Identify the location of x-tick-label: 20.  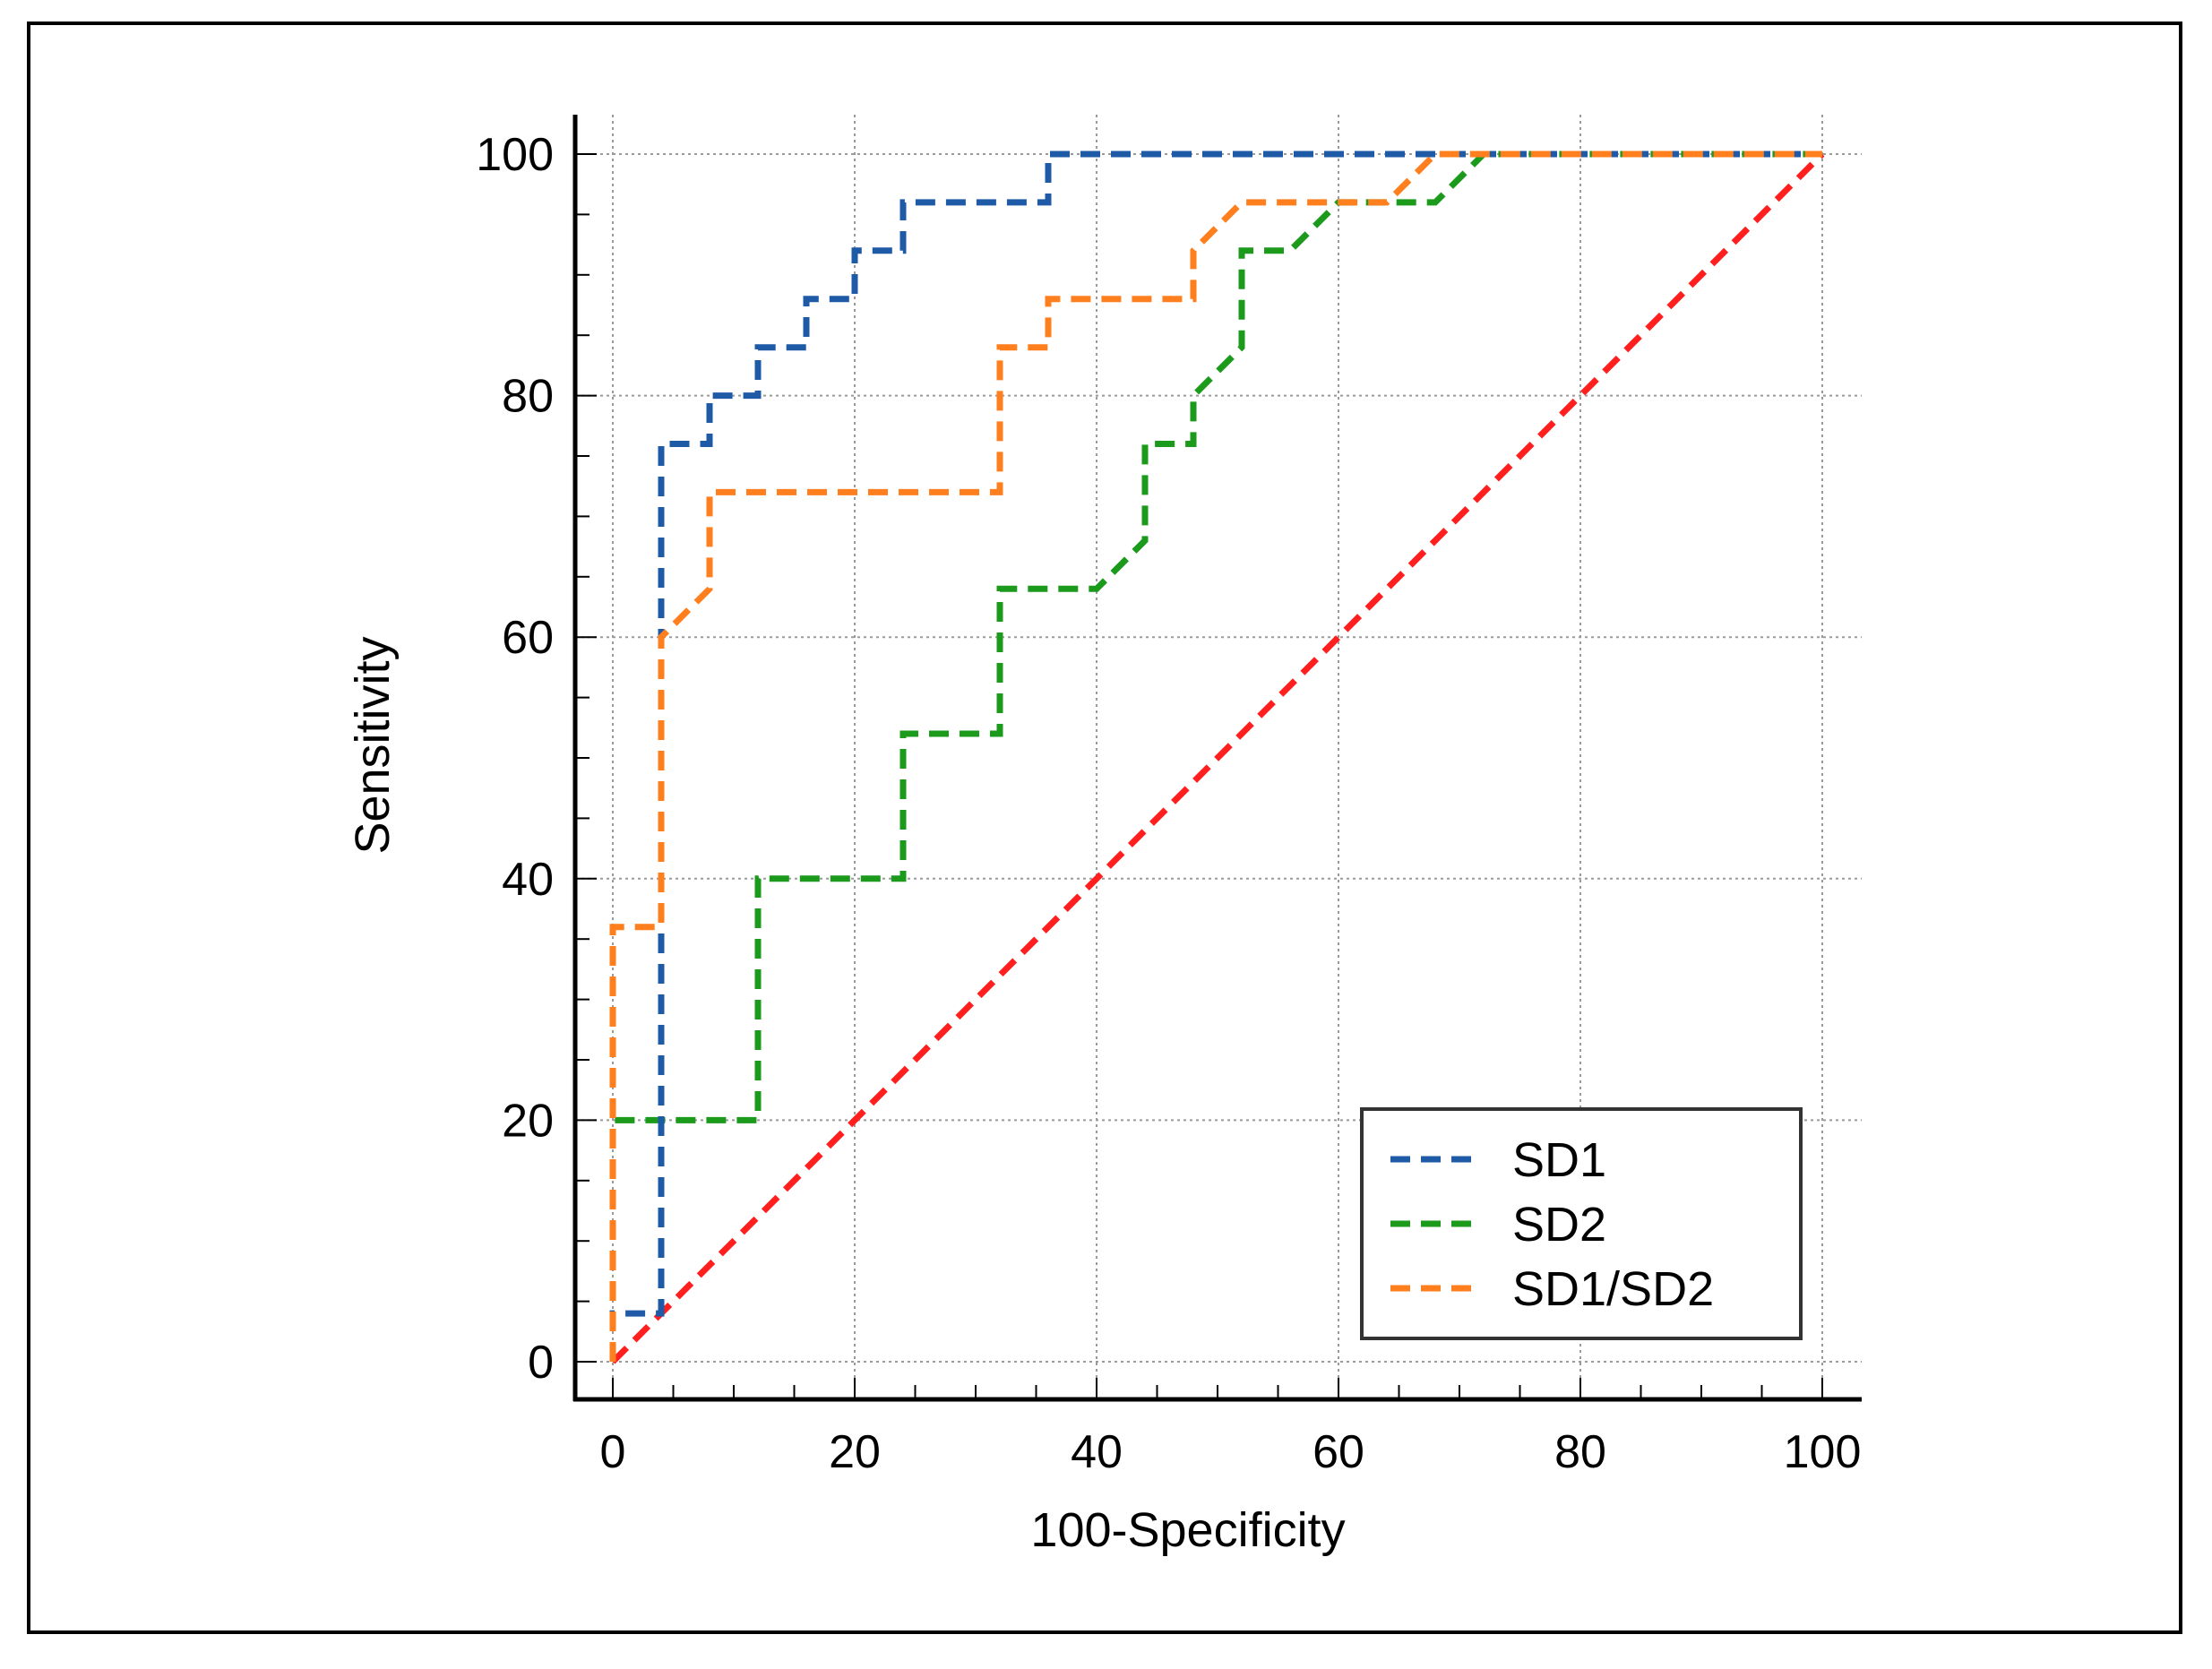
(855, 1452).